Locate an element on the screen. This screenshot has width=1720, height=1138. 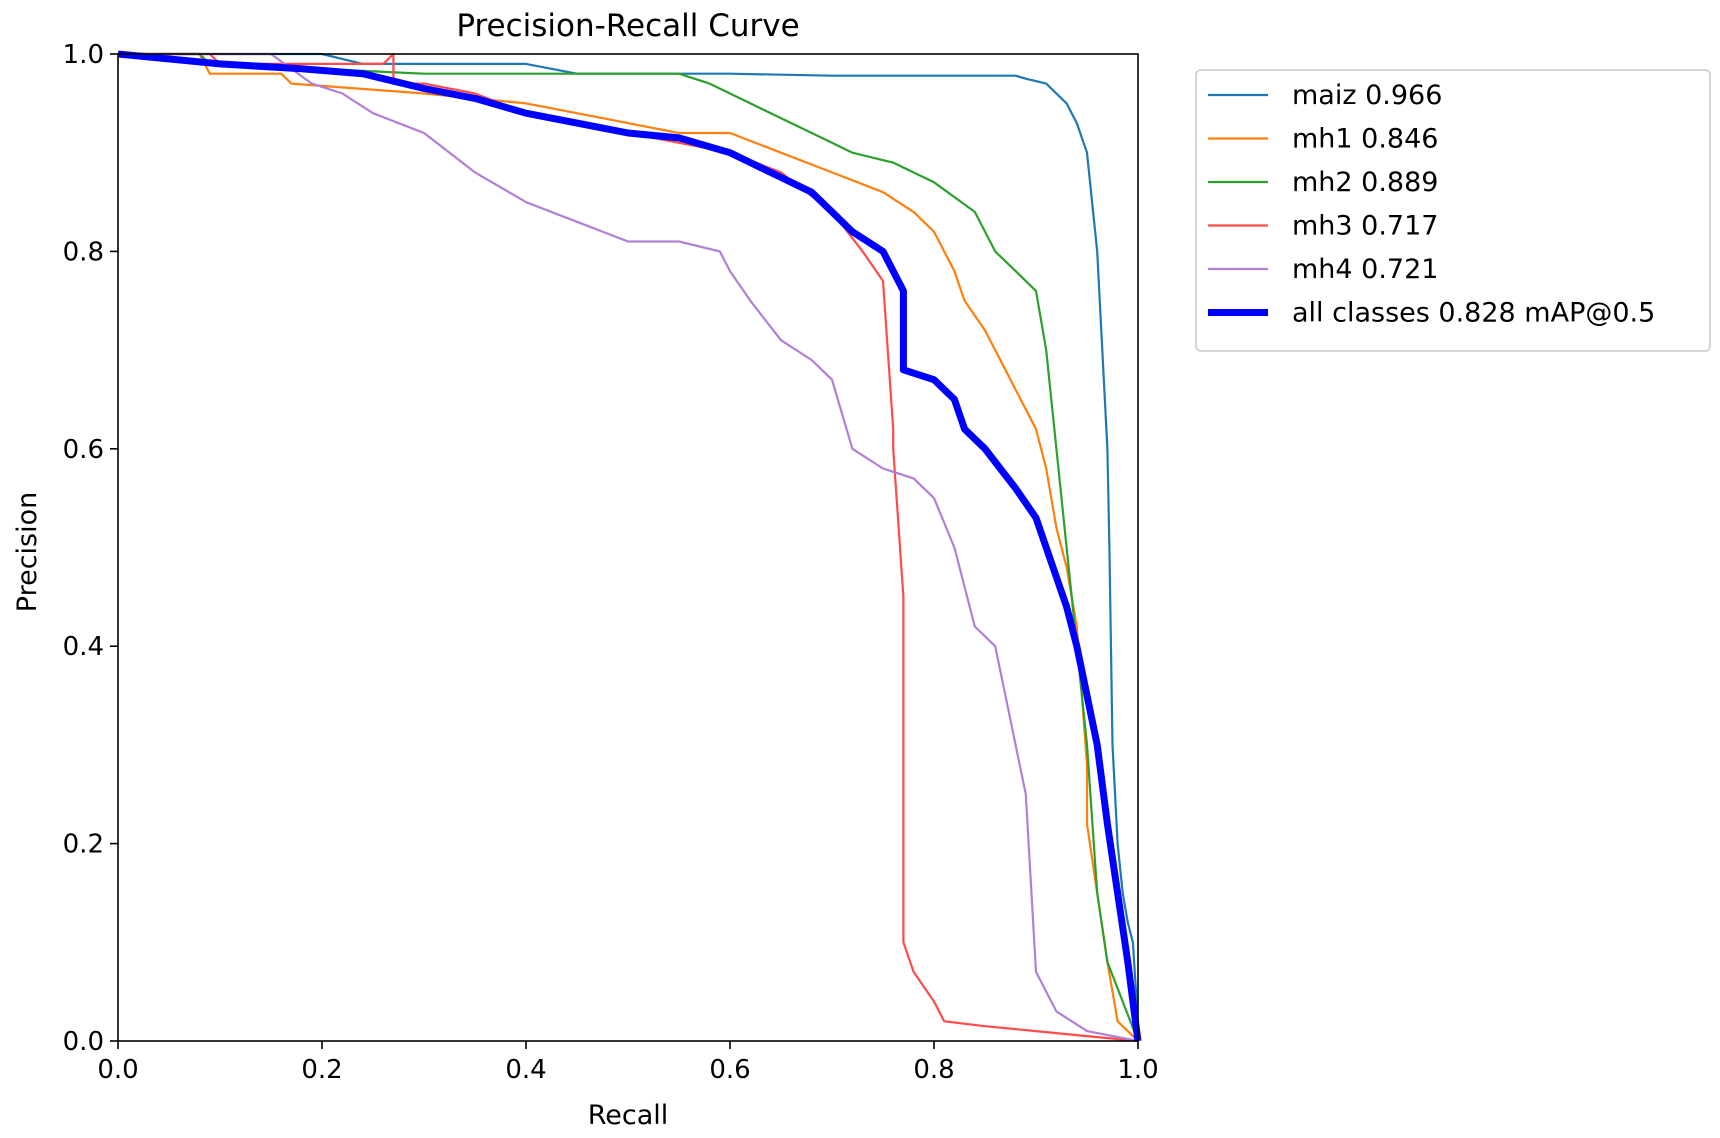
y-tick-label: 0.4 is located at coordinates (83, 647).